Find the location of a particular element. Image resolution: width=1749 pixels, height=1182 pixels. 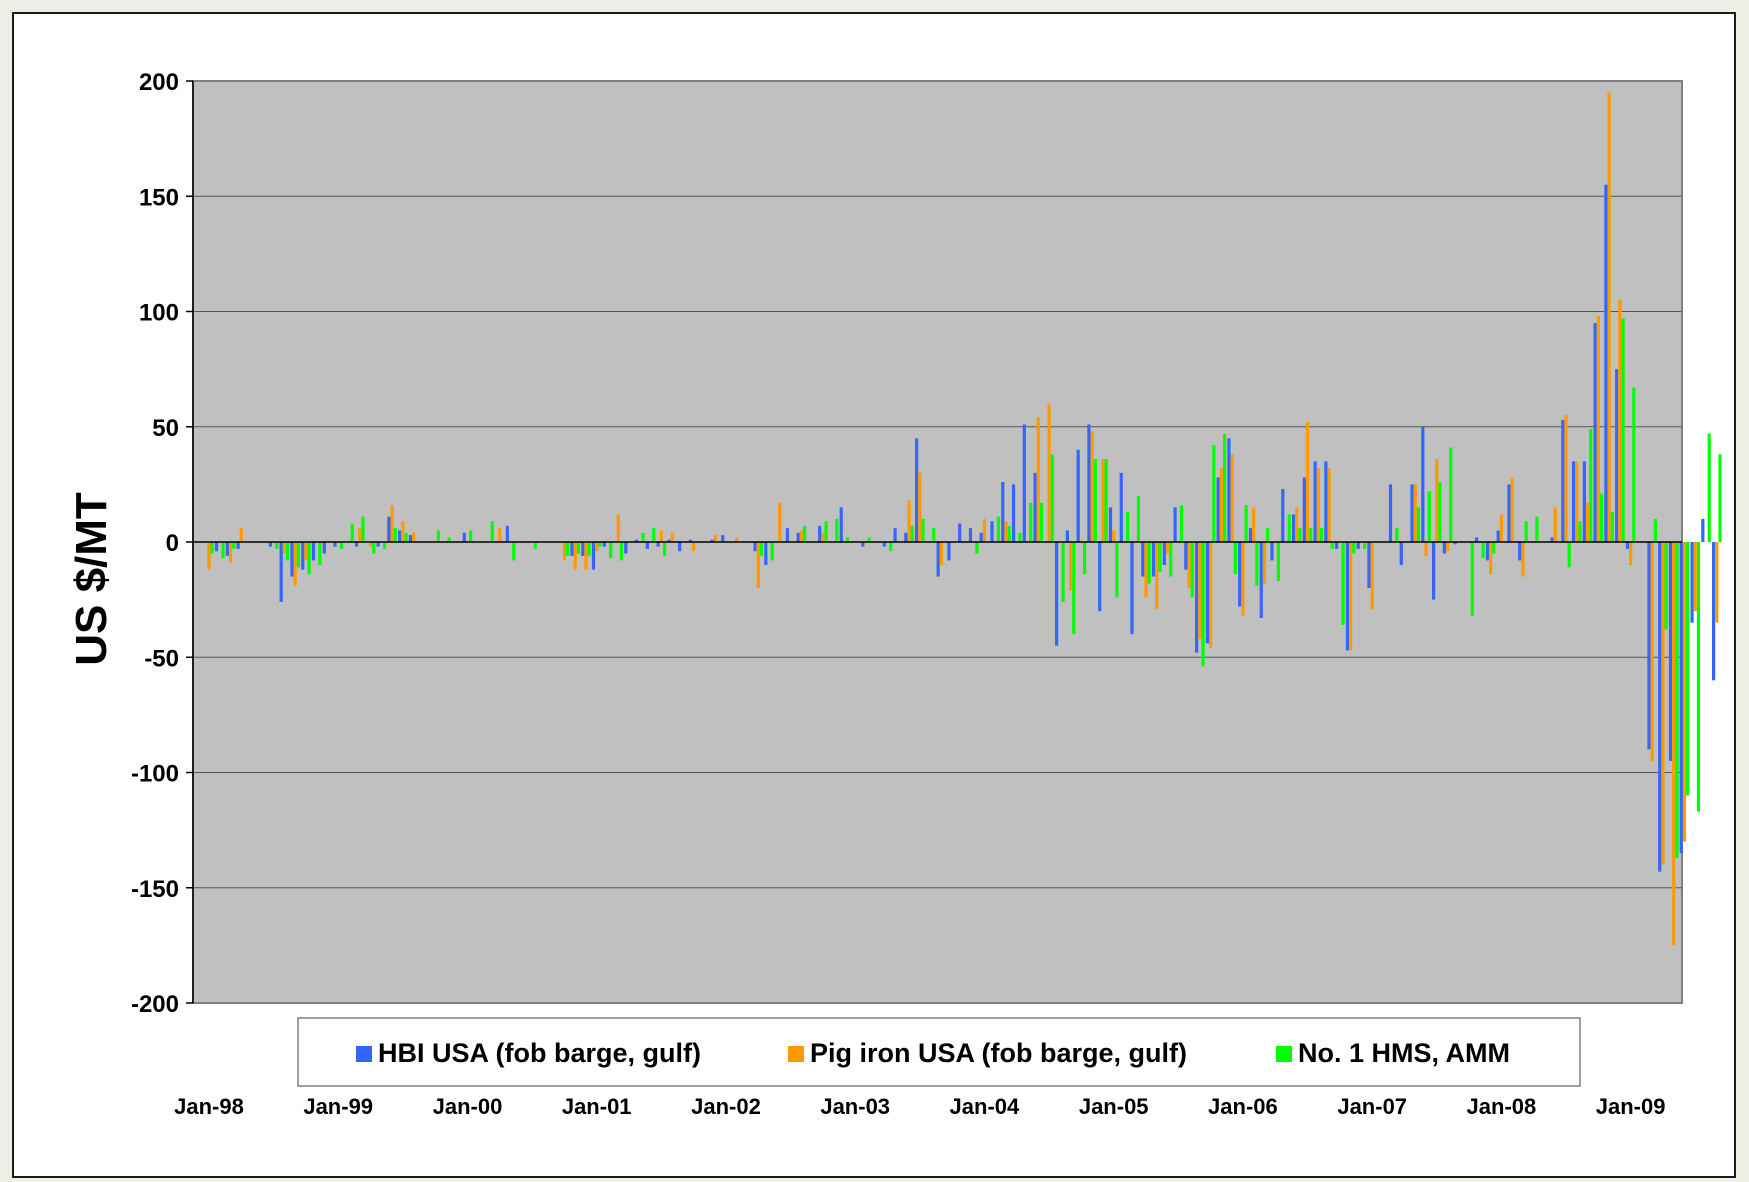

x-tick-label: Jan-98 is located at coordinates (209, 1106).